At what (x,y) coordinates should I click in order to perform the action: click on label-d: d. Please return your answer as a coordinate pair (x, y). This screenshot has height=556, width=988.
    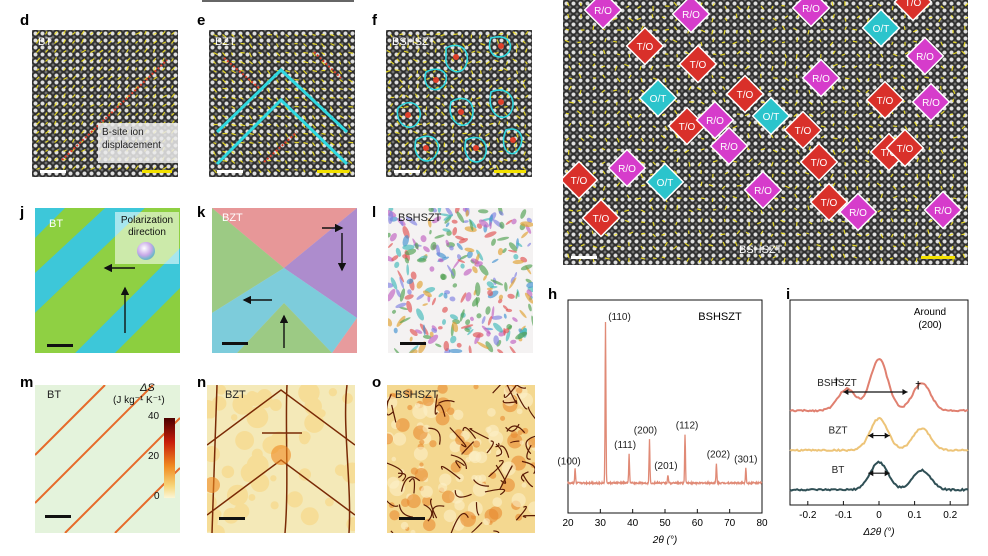
    Looking at the image, I should click on (25, 20).